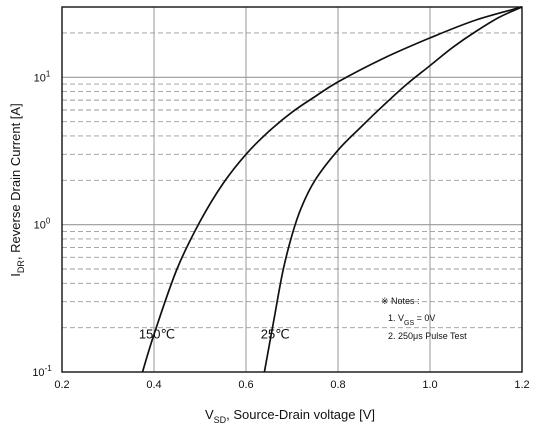  I want to click on notes-line-1: 1. VGS = 0V, so click(411, 320).